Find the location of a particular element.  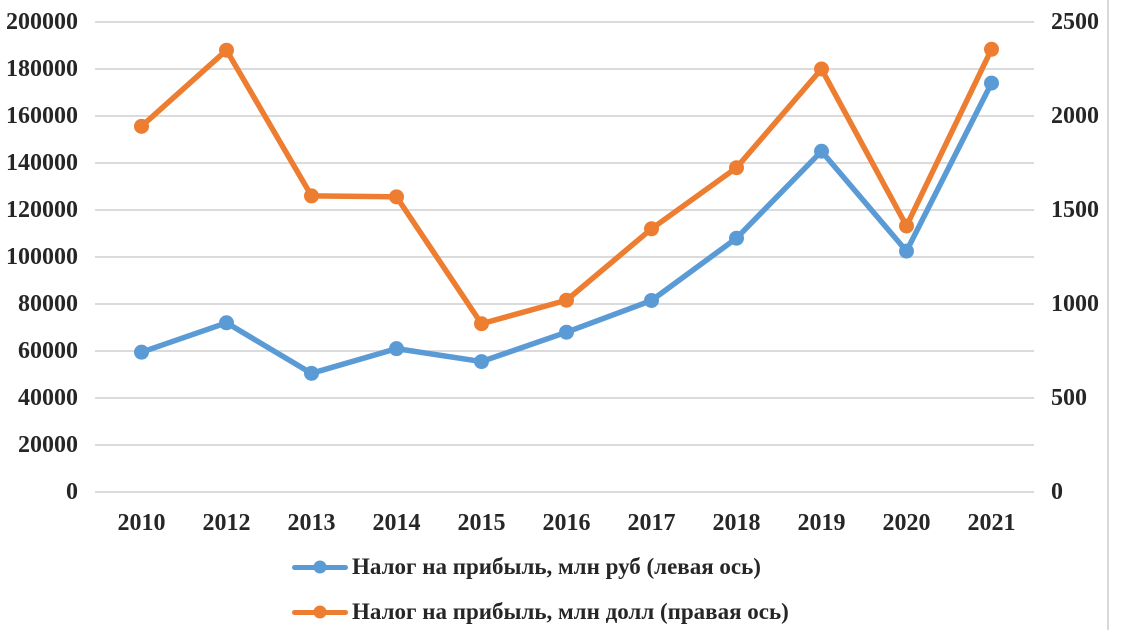

right-axis-tick-label: 2500 is located at coordinates (1075, 22).